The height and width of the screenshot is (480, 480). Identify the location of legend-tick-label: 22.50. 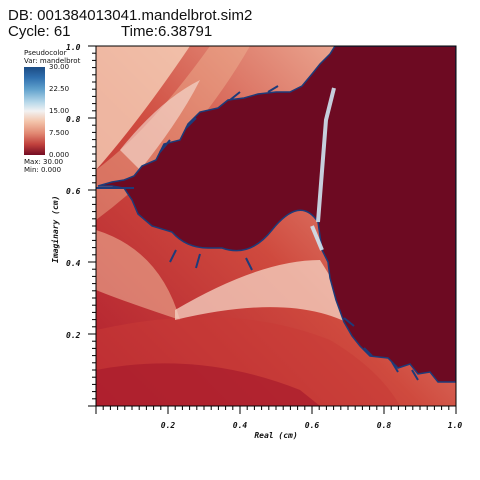
(59, 89).